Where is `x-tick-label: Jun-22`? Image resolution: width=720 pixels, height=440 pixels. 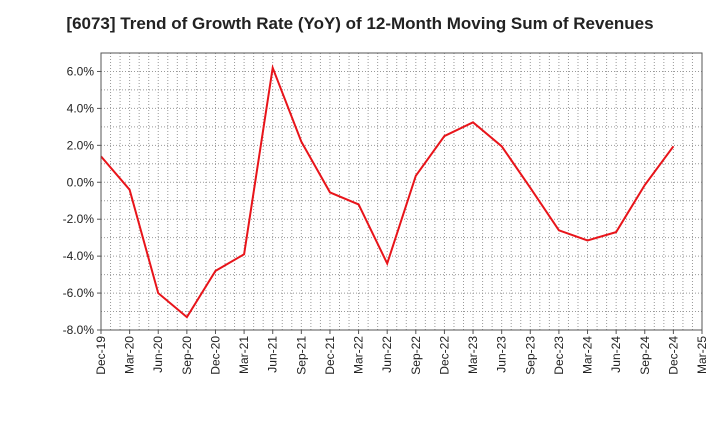 x-tick-label: Jun-22 is located at coordinates (387, 354).